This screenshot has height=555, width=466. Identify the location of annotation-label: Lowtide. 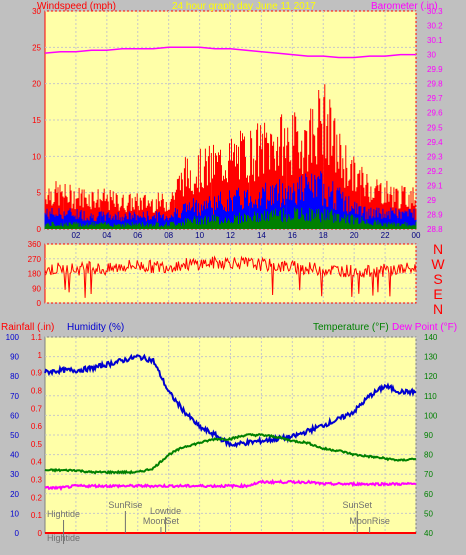
(165, 511).